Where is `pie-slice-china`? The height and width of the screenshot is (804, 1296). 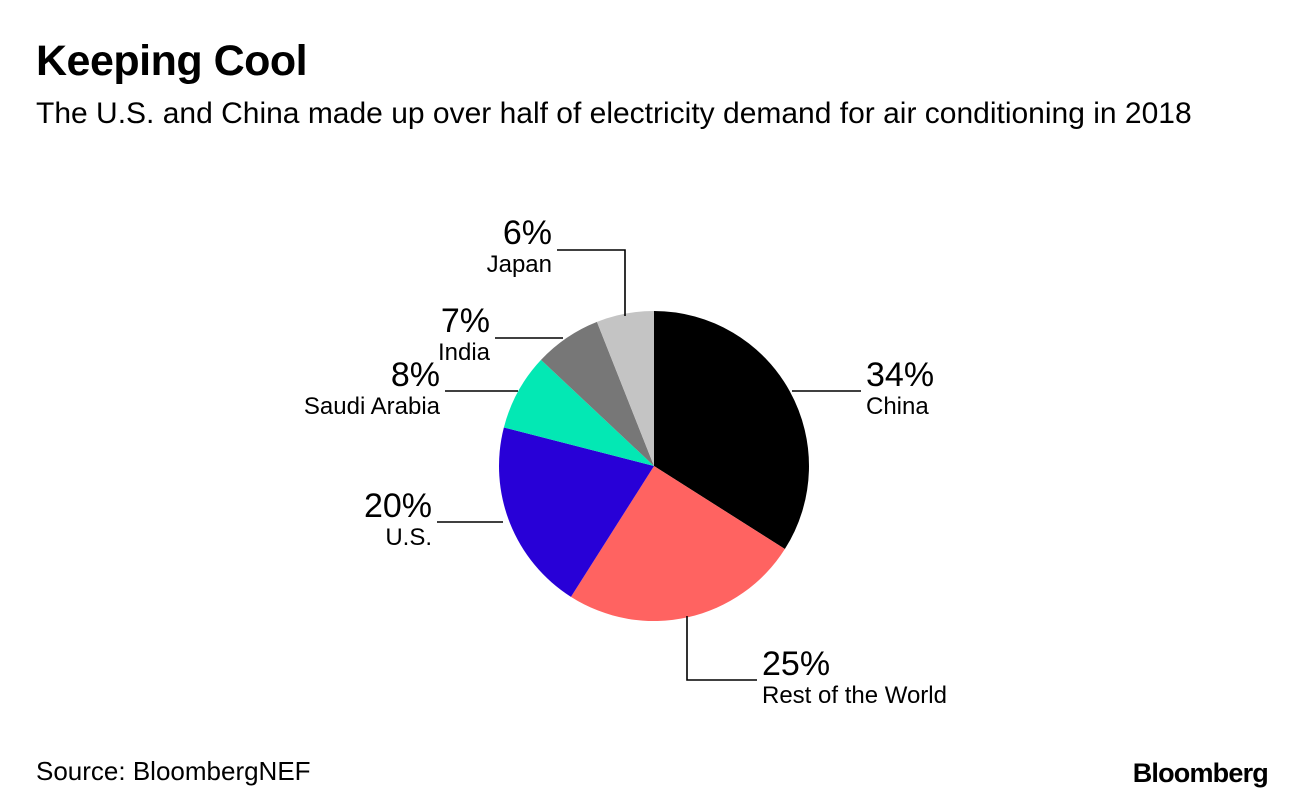
pie-slice-china is located at coordinates (731, 430).